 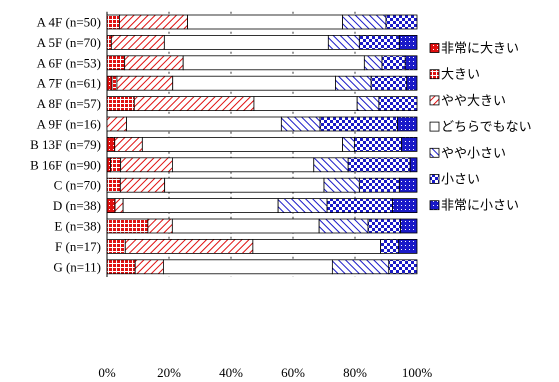 What do you see at coordinates (417, 372) in the screenshot?
I see `x-tick-label: 100%` at bounding box center [417, 372].